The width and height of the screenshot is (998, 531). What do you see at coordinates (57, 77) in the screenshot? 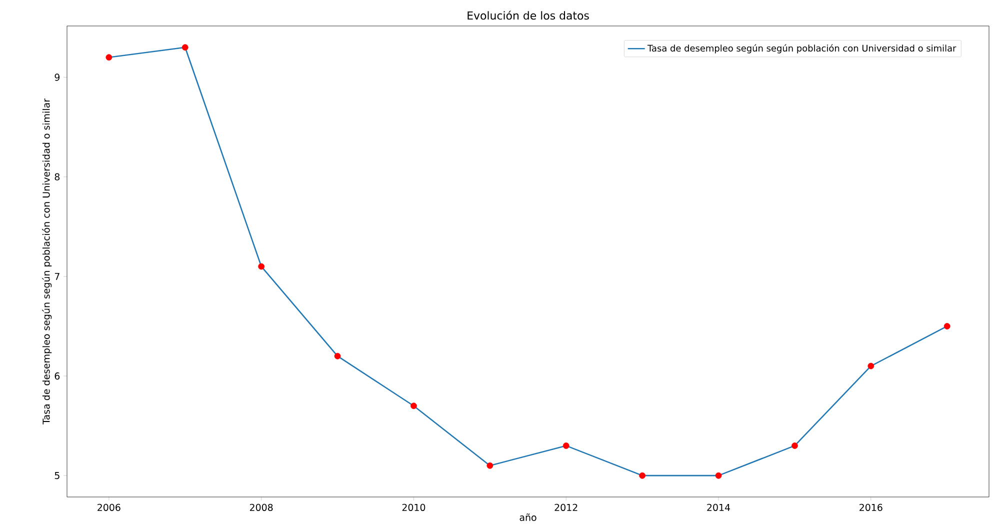
I see `y-tick-label: 9` at bounding box center [57, 77].